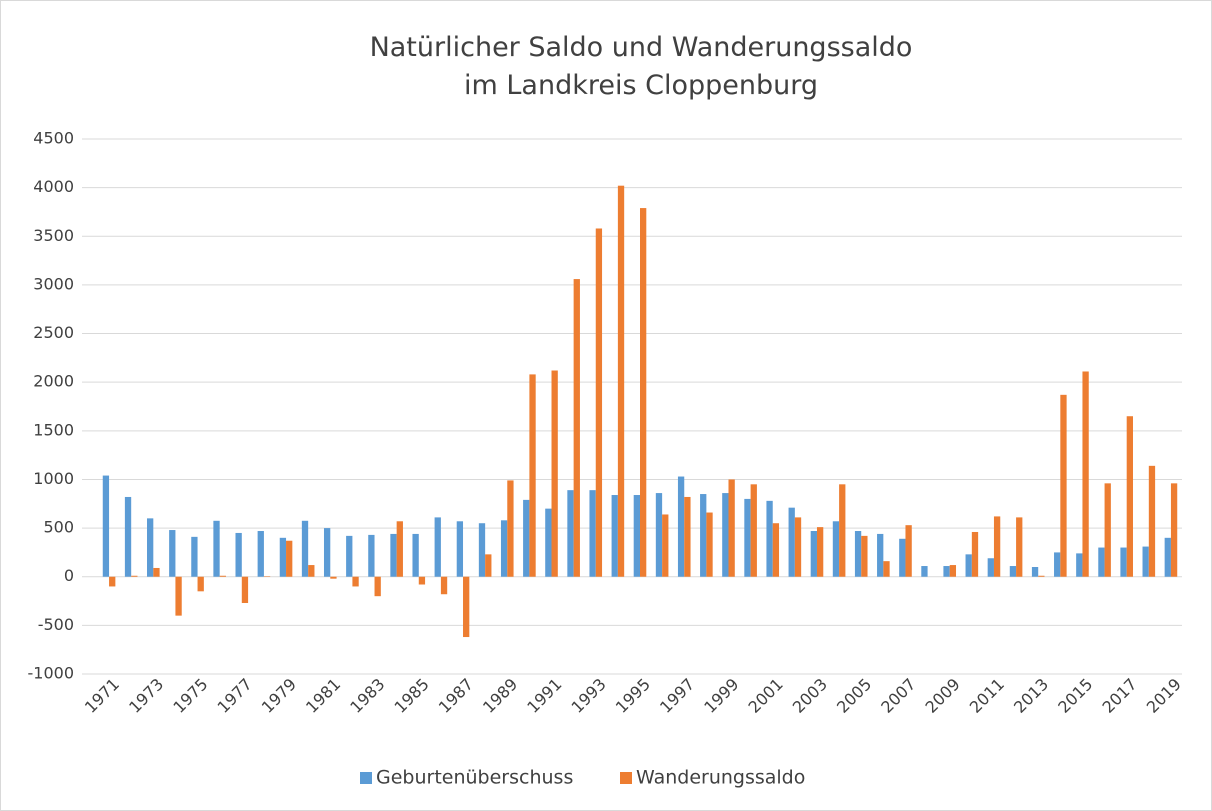  Describe the element at coordinates (720, 778) in the screenshot. I see `legend-label: Wanderungssaldo` at that location.